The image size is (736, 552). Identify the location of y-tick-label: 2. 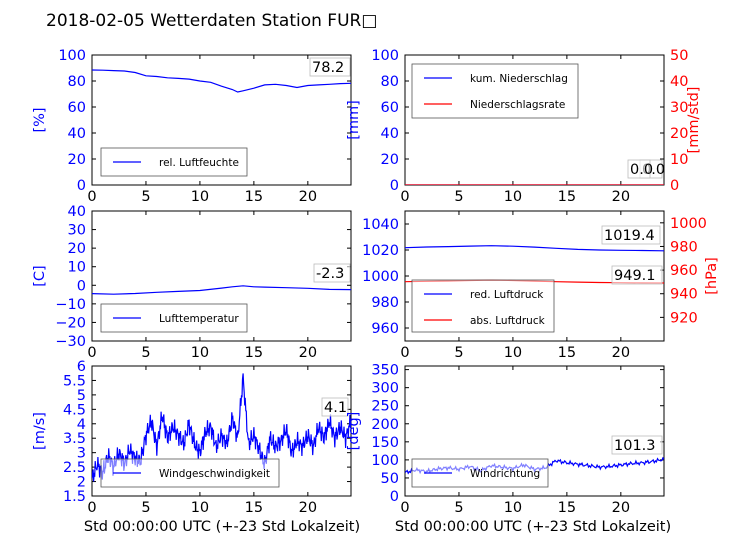
(81, 483).